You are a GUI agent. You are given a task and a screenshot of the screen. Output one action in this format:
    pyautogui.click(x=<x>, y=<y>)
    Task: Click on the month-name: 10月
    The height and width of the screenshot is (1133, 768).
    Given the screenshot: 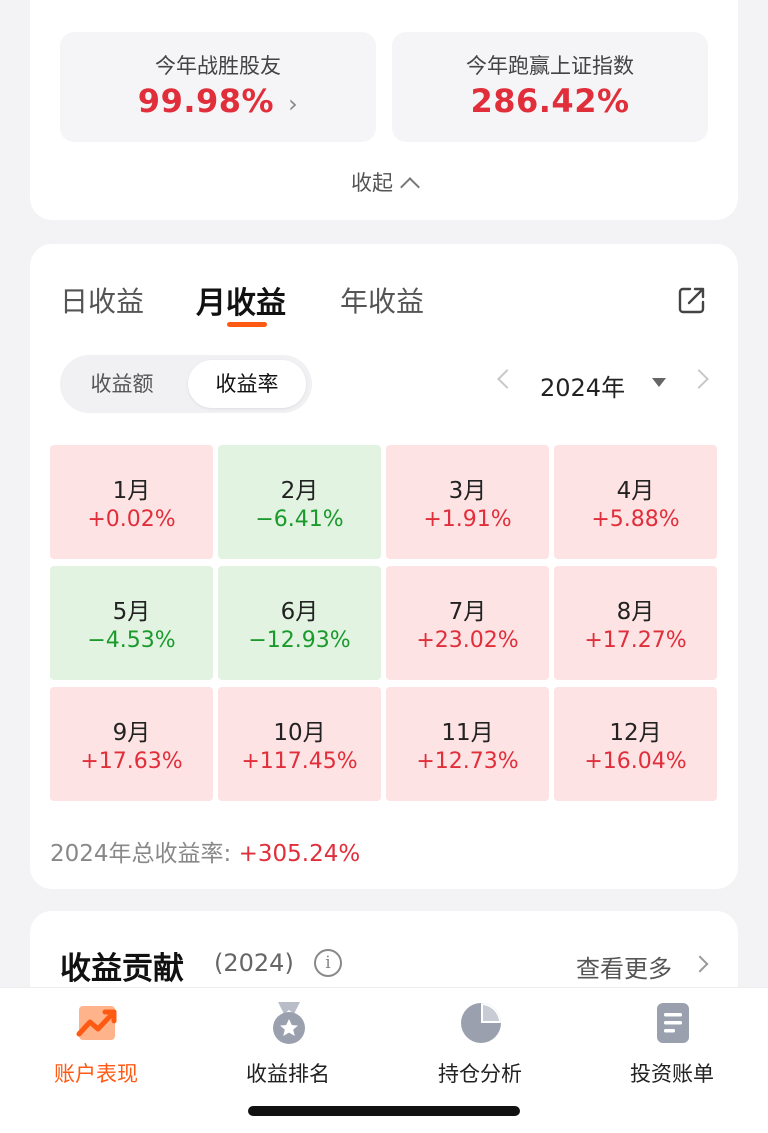 What is the action you would take?
    pyautogui.click(x=299, y=733)
    